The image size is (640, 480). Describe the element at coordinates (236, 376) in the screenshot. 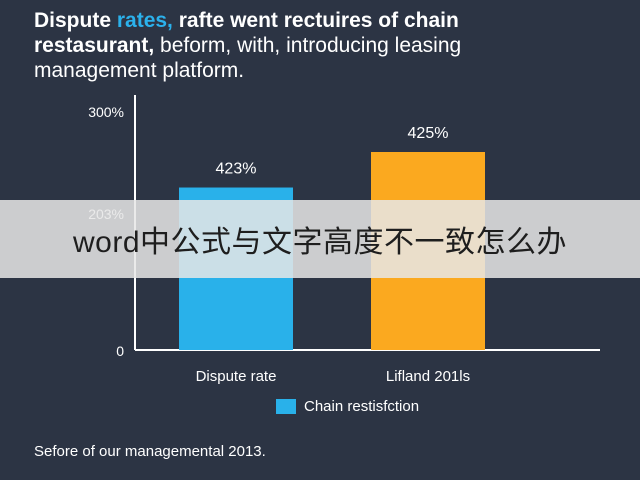

I see `x-tick-label-1: Dispute rate` at that location.